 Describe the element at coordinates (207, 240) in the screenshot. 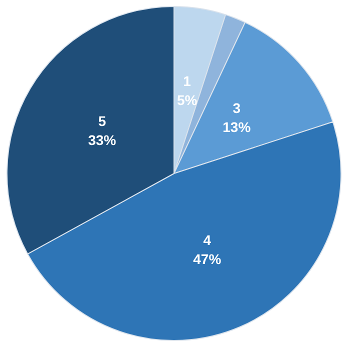

I see `slice-label: 4` at that location.